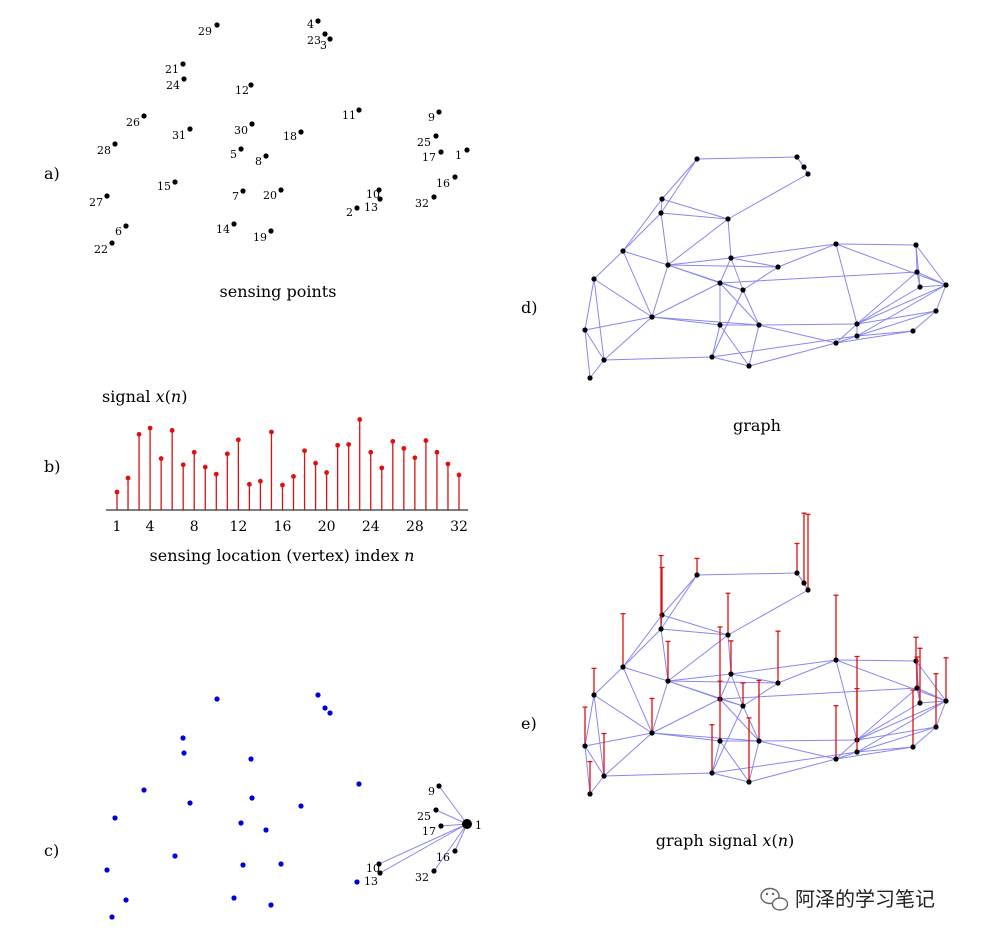 The image size is (994, 942). I want to click on neighbor-vertex-label: 10, so click(373, 868).